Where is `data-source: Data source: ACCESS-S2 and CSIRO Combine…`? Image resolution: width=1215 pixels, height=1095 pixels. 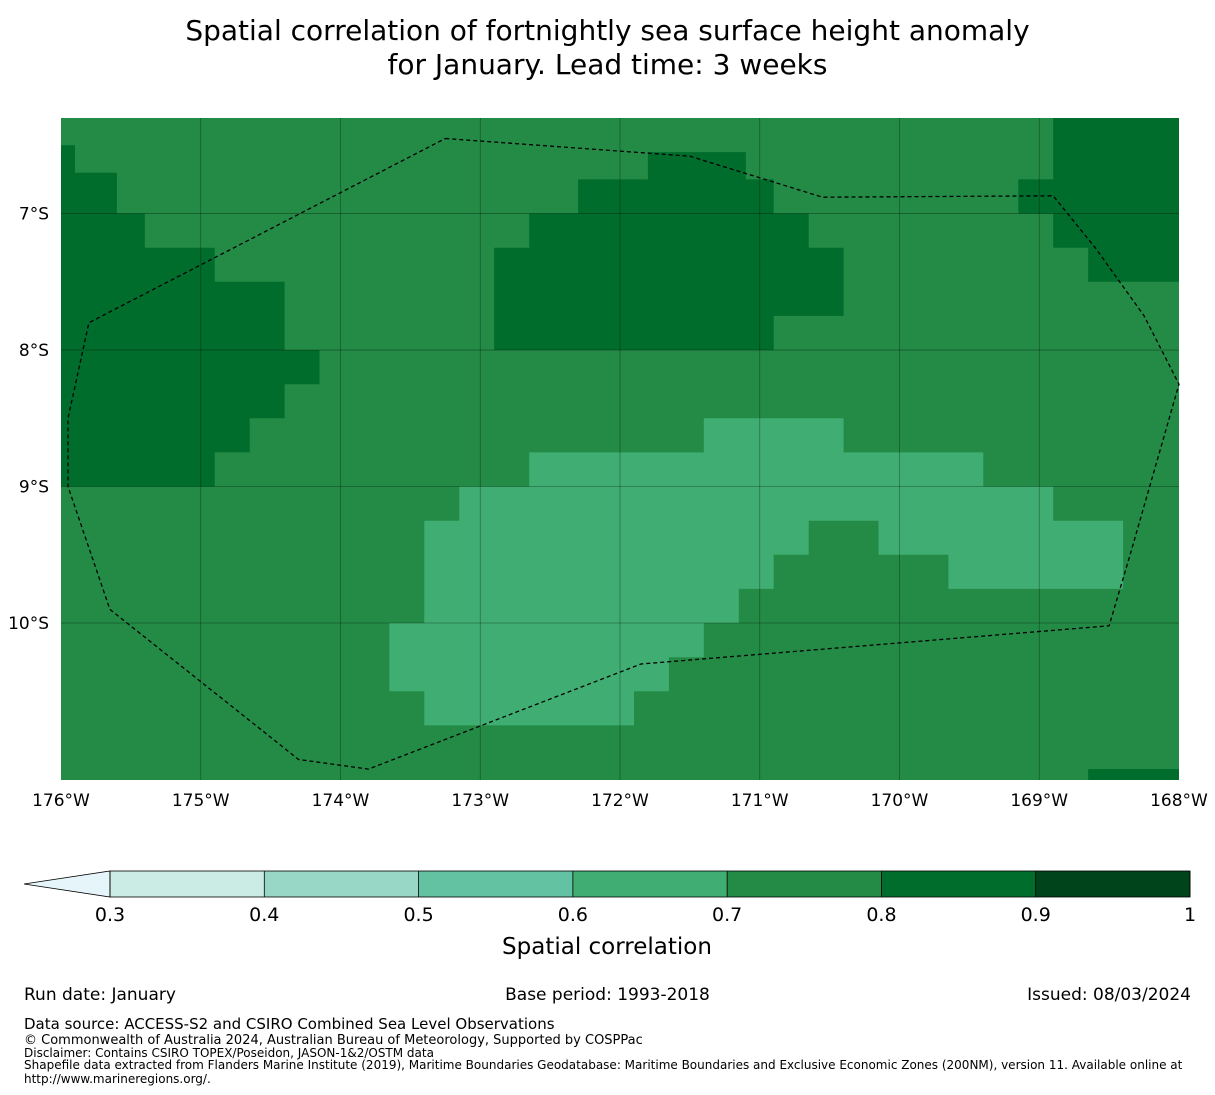
data-source: Data source: ACCESS-S2 and CSIRO Combine… is located at coordinates (289, 1024).